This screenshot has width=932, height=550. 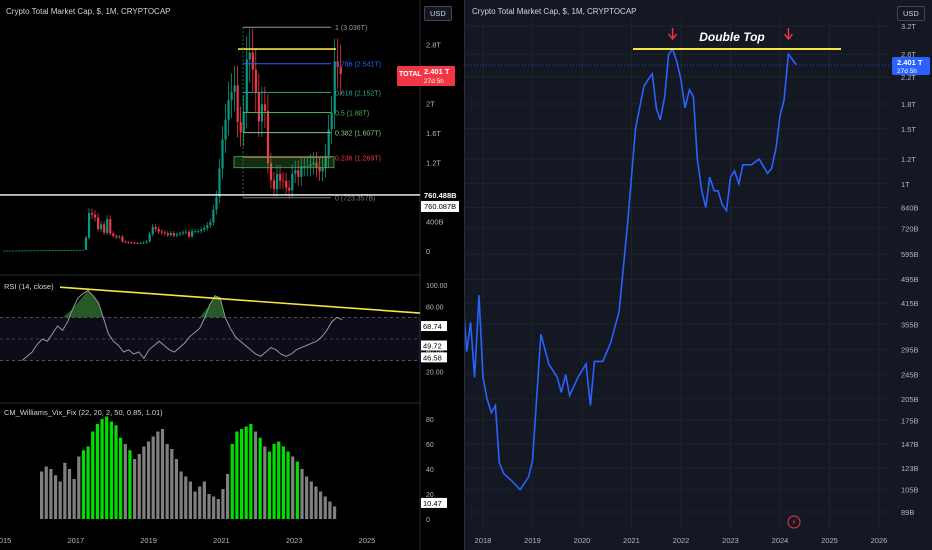 What do you see at coordinates (433, 133) in the screenshot?
I see `y-tick-label: 1.6T` at bounding box center [433, 133].